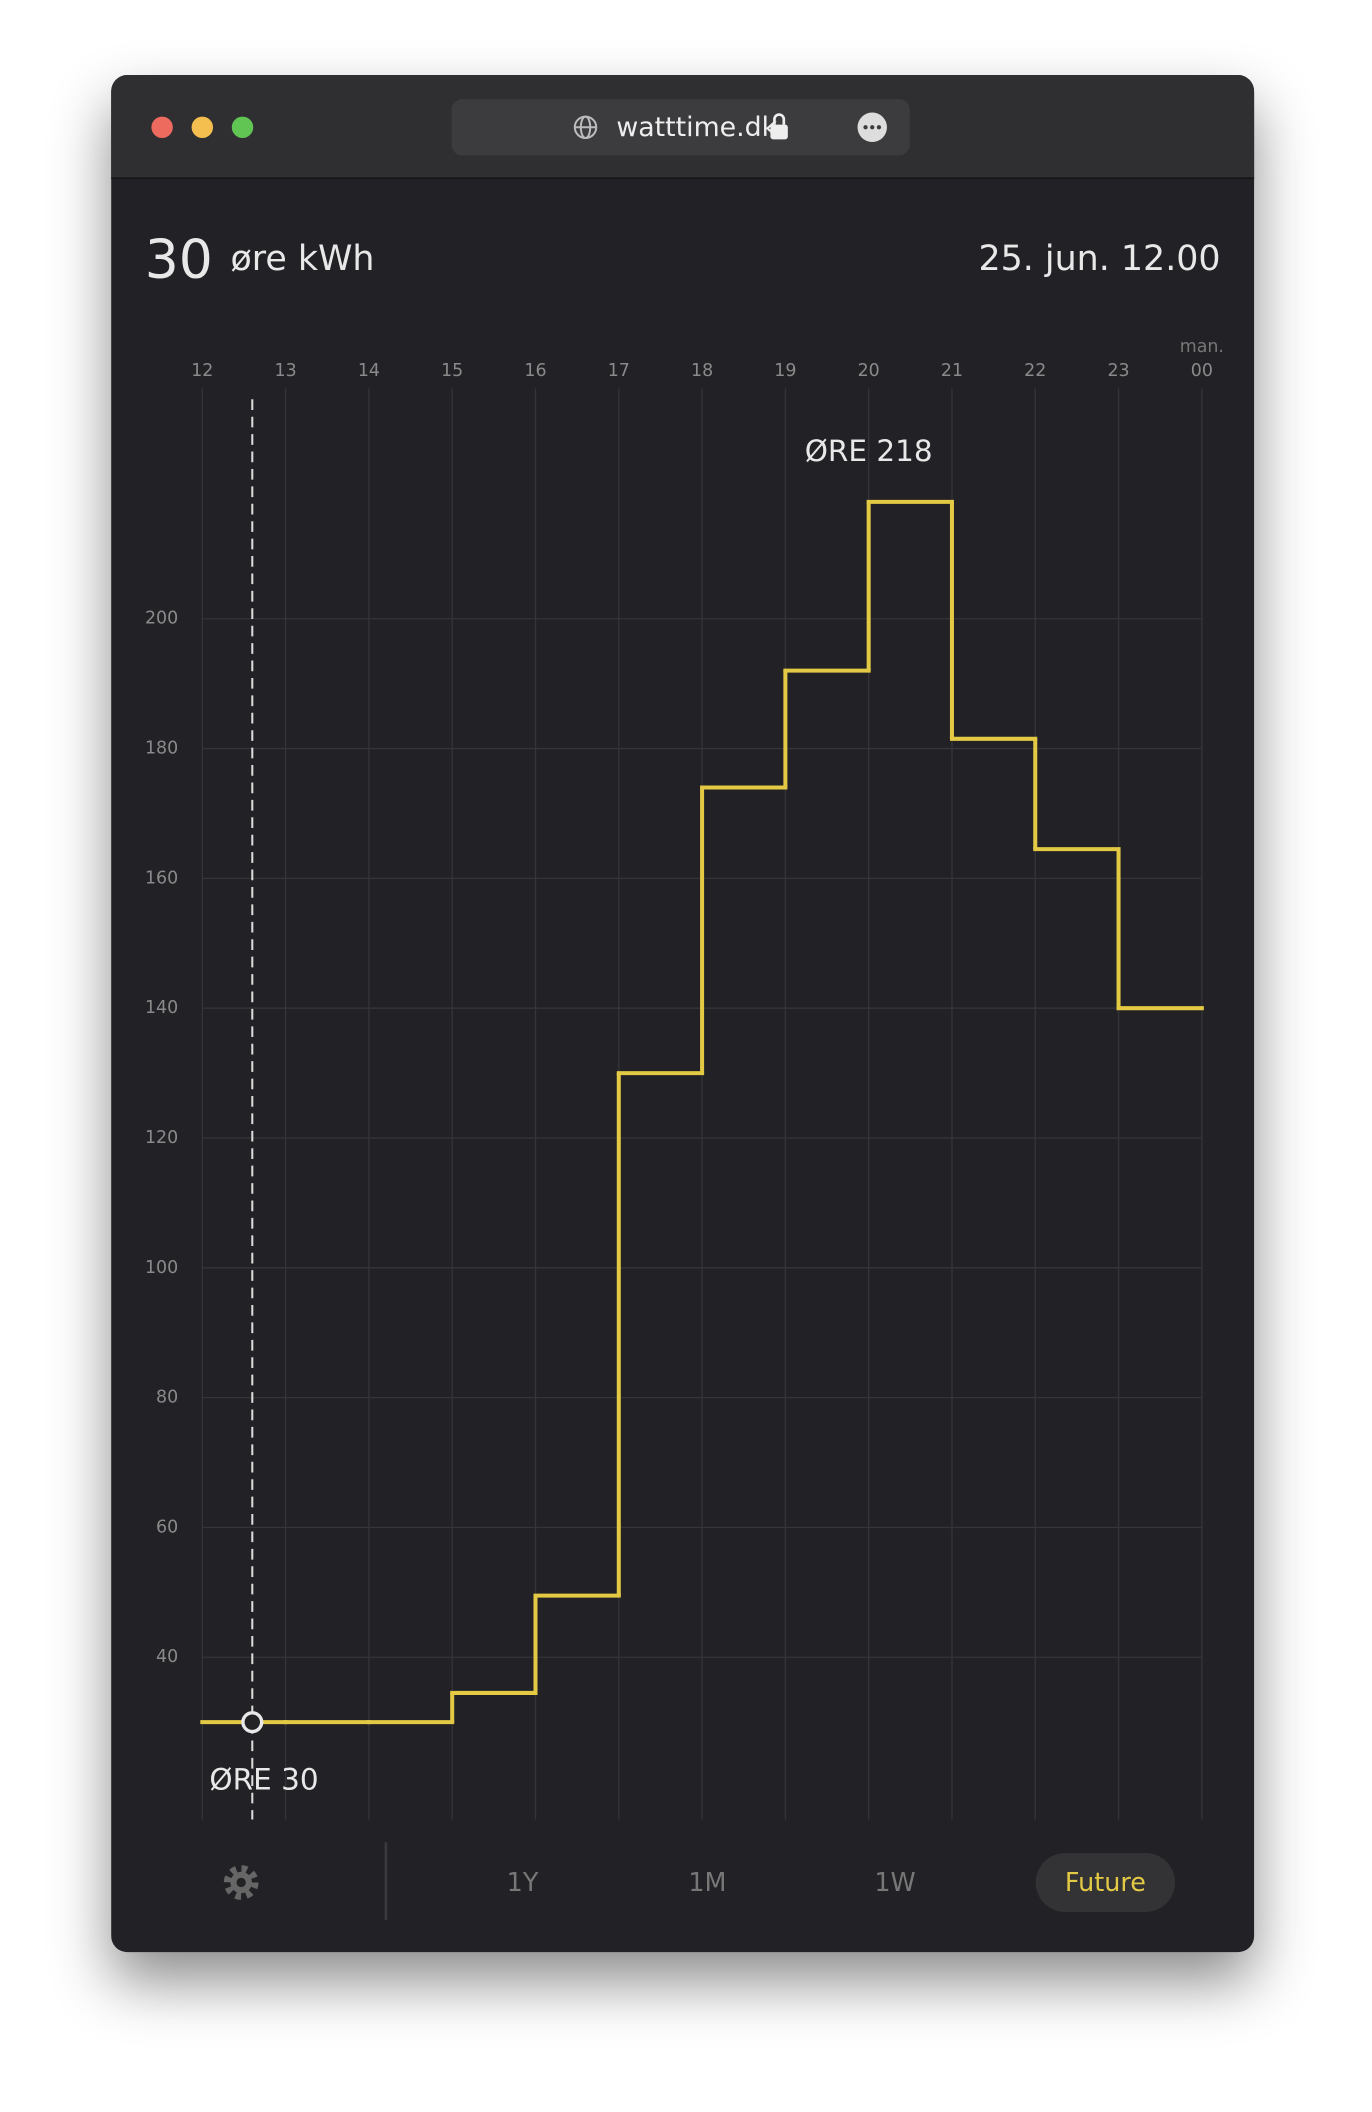 This screenshot has height=2112, width=1372. Describe the element at coordinates (952, 371) in the screenshot. I see `x-tick-label: 21` at that location.